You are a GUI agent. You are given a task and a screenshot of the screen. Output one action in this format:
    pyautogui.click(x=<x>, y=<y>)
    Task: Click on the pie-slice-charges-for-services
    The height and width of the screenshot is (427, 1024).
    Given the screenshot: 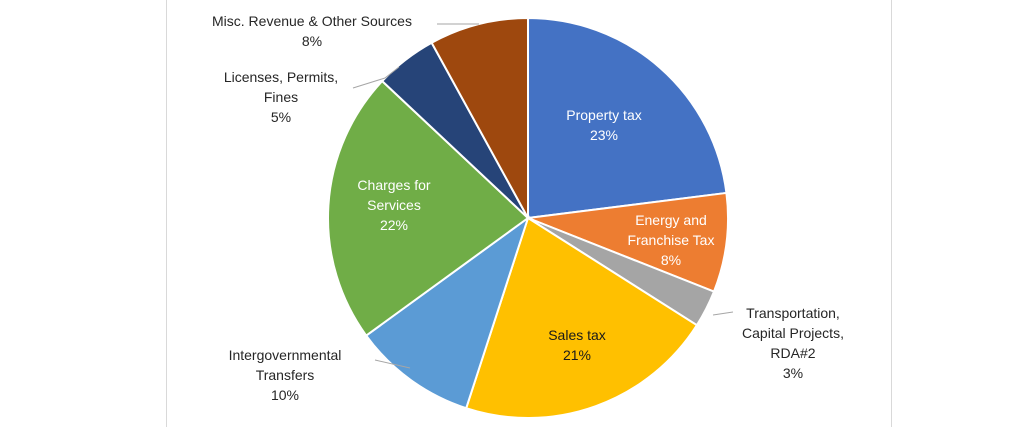 What is the action you would take?
    pyautogui.click(x=428, y=208)
    